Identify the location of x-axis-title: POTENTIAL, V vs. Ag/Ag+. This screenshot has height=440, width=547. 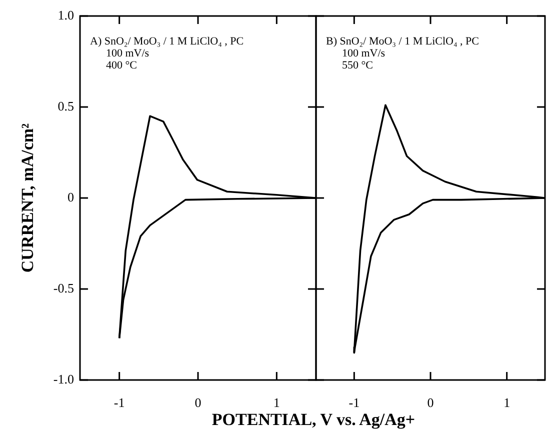
(313, 420).